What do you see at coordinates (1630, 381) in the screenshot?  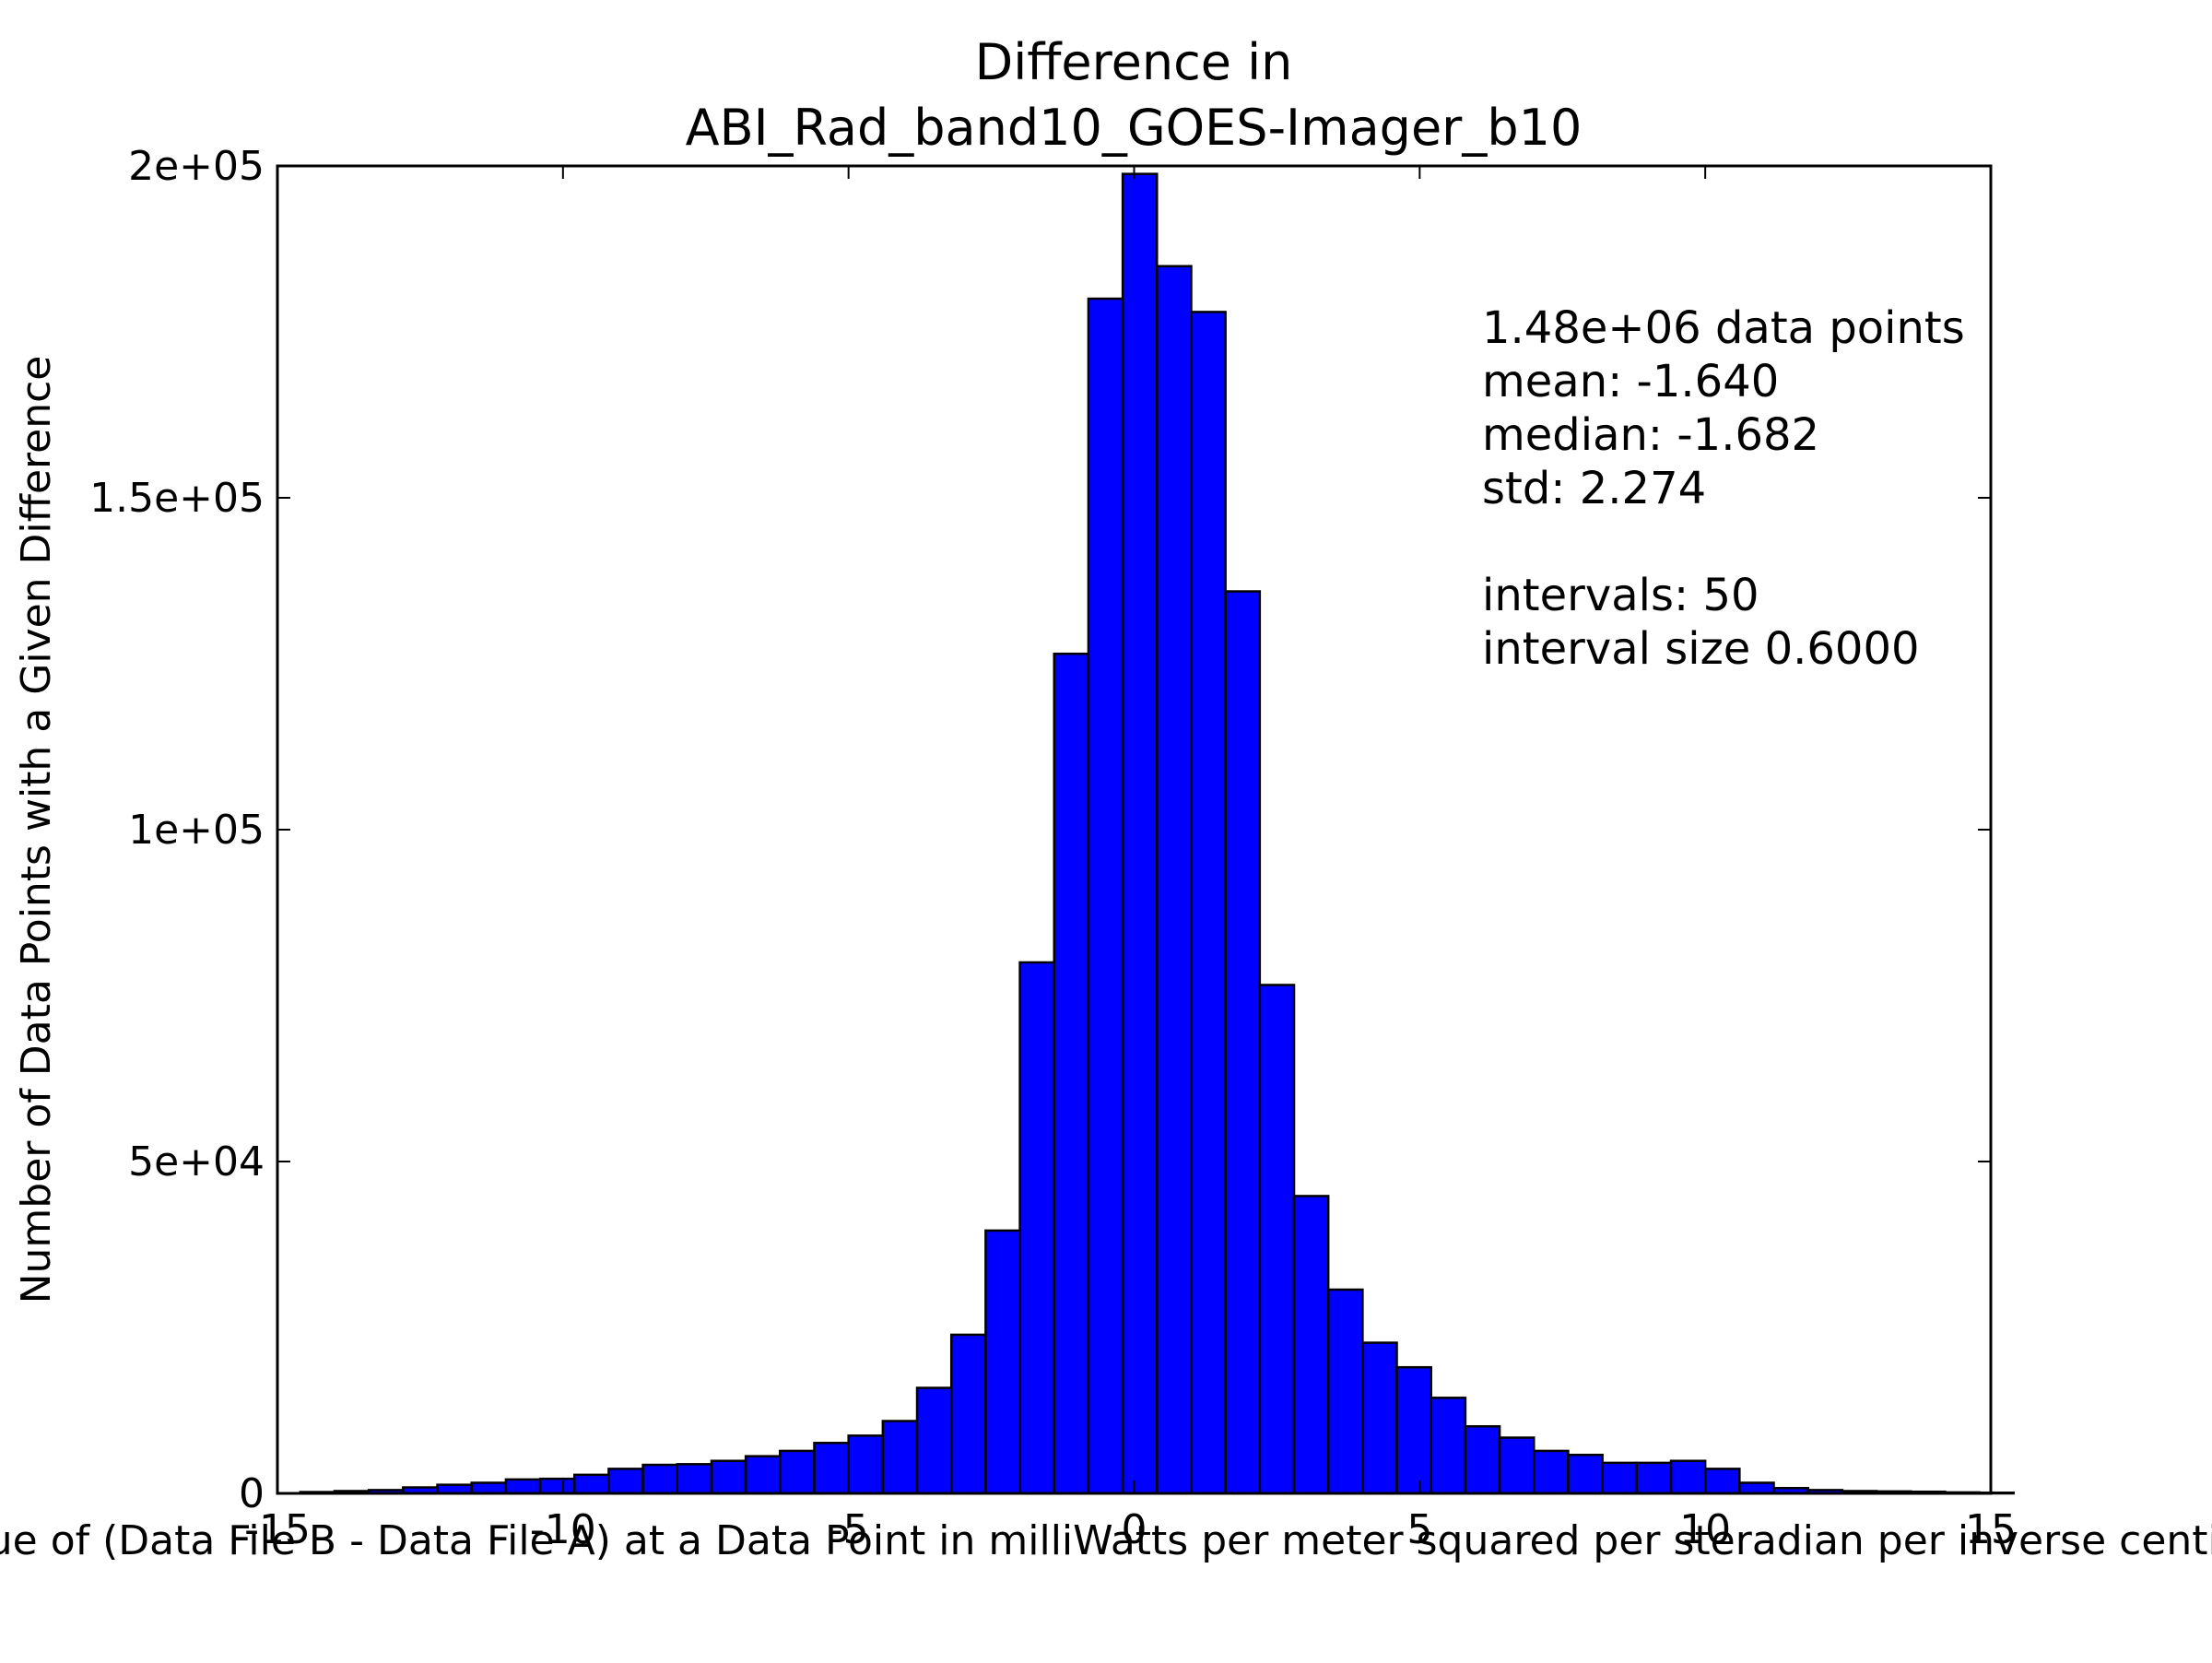 I see `stats-line: mean: -1.640` at bounding box center [1630, 381].